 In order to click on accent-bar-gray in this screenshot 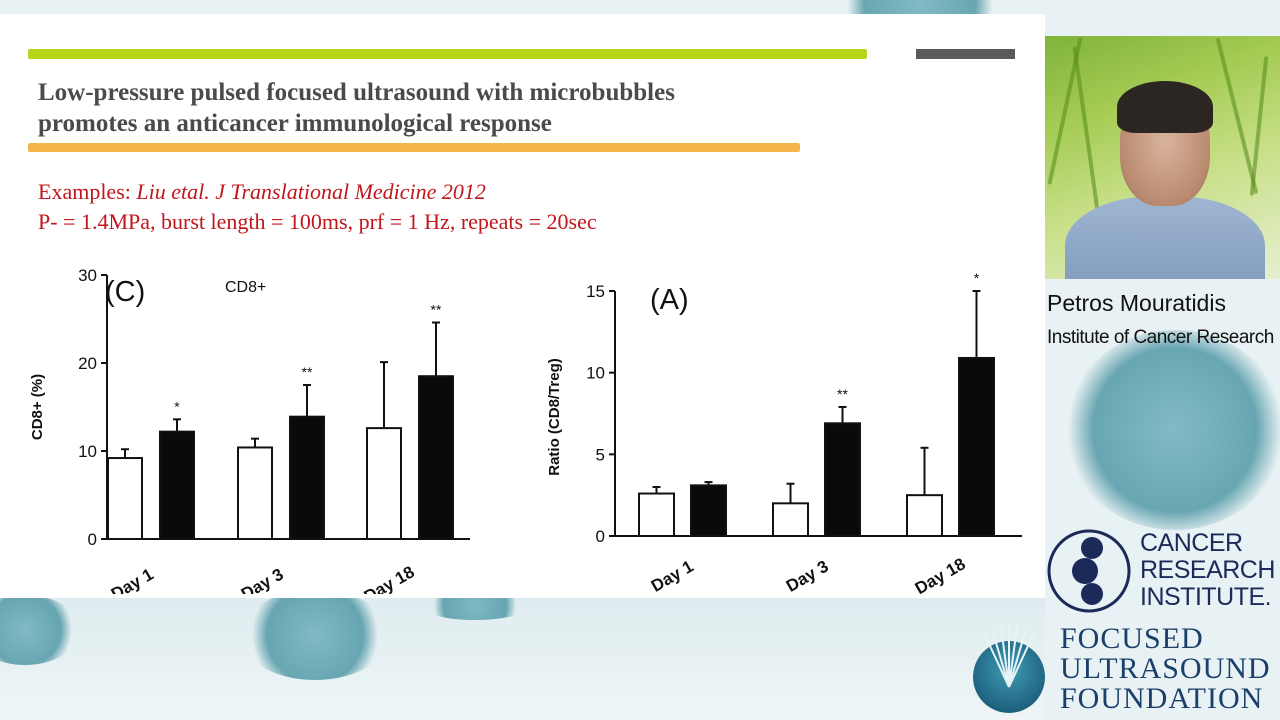, I will do `click(965, 54)`.